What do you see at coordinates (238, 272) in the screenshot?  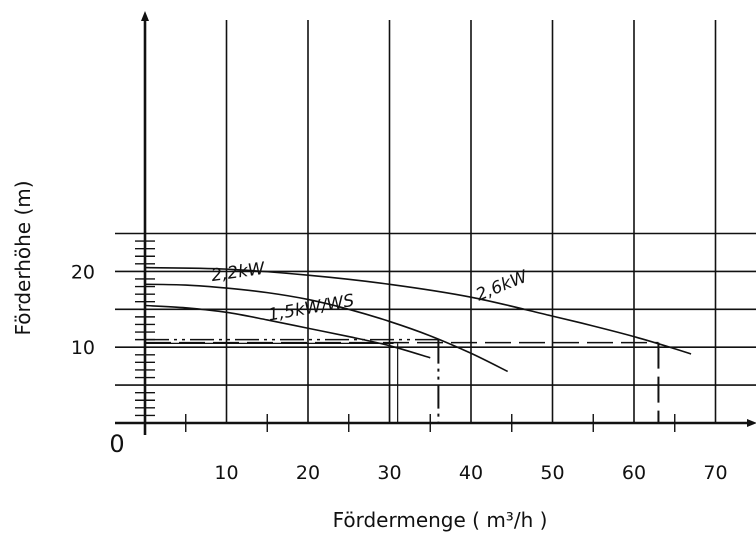 I see `series-label: 2,2kW` at bounding box center [238, 272].